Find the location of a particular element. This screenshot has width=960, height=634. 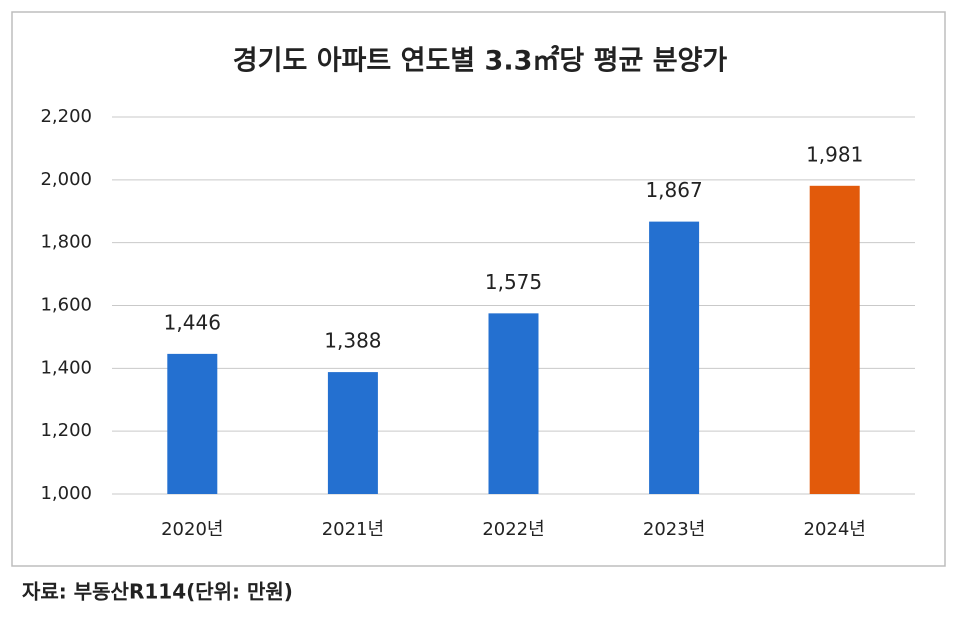

chart-title: 경기도 아파트 연도별 3.3㎡당 평균 분양가 is located at coordinates (480, 61).